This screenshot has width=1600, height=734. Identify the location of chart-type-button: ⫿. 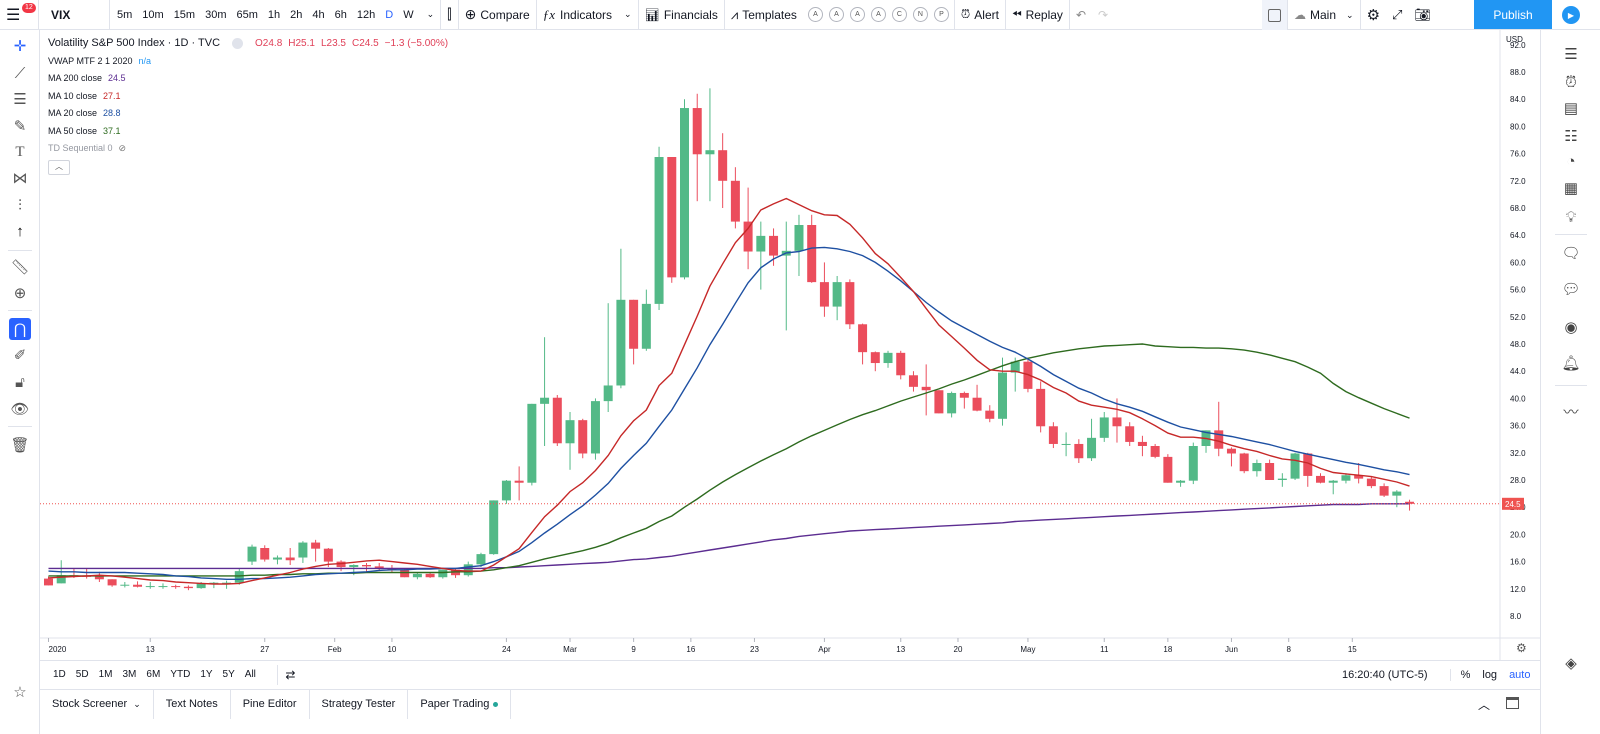
(449, 15).